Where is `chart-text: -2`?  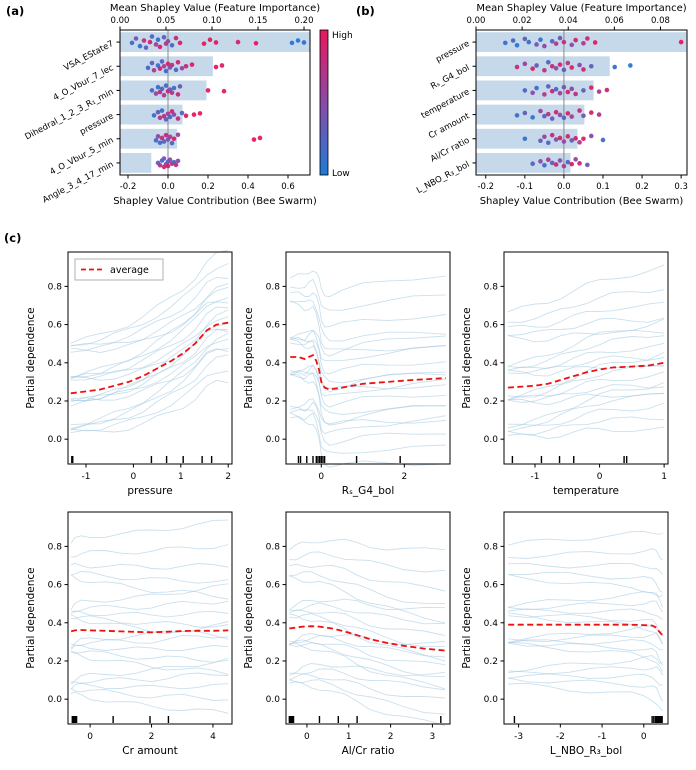
chart-text: -2 is located at coordinates (560, 737).